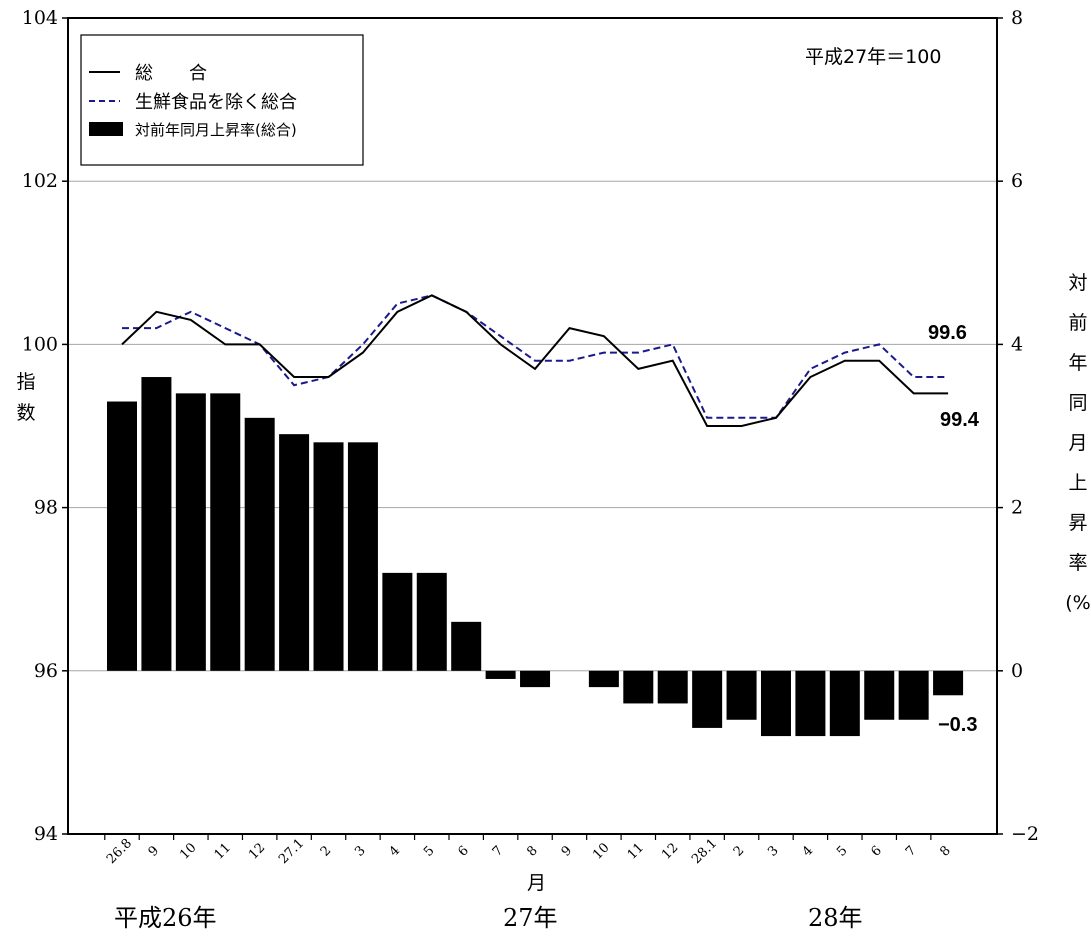 The height and width of the screenshot is (937, 1091). Describe the element at coordinates (1077, 283) in the screenshot. I see `y-right-label-char: 対` at that location.